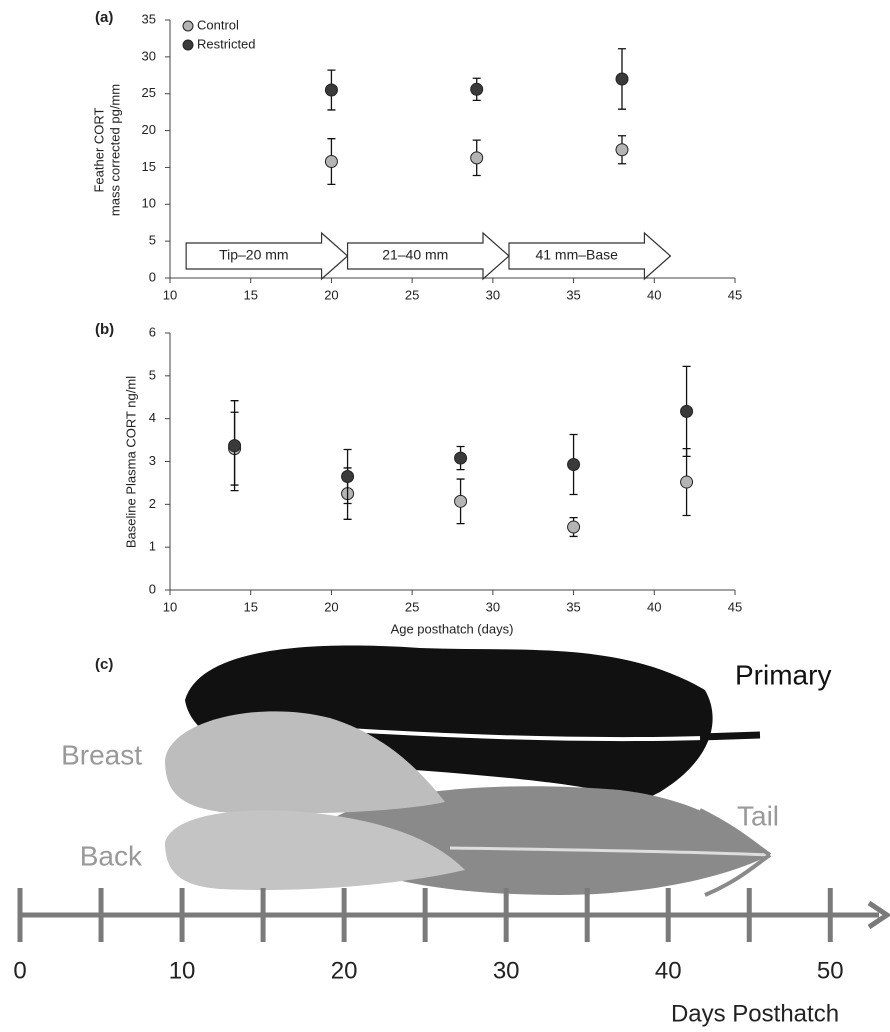 The width and height of the screenshot is (890, 1032). I want to click on panel-label: (b), so click(104, 329).